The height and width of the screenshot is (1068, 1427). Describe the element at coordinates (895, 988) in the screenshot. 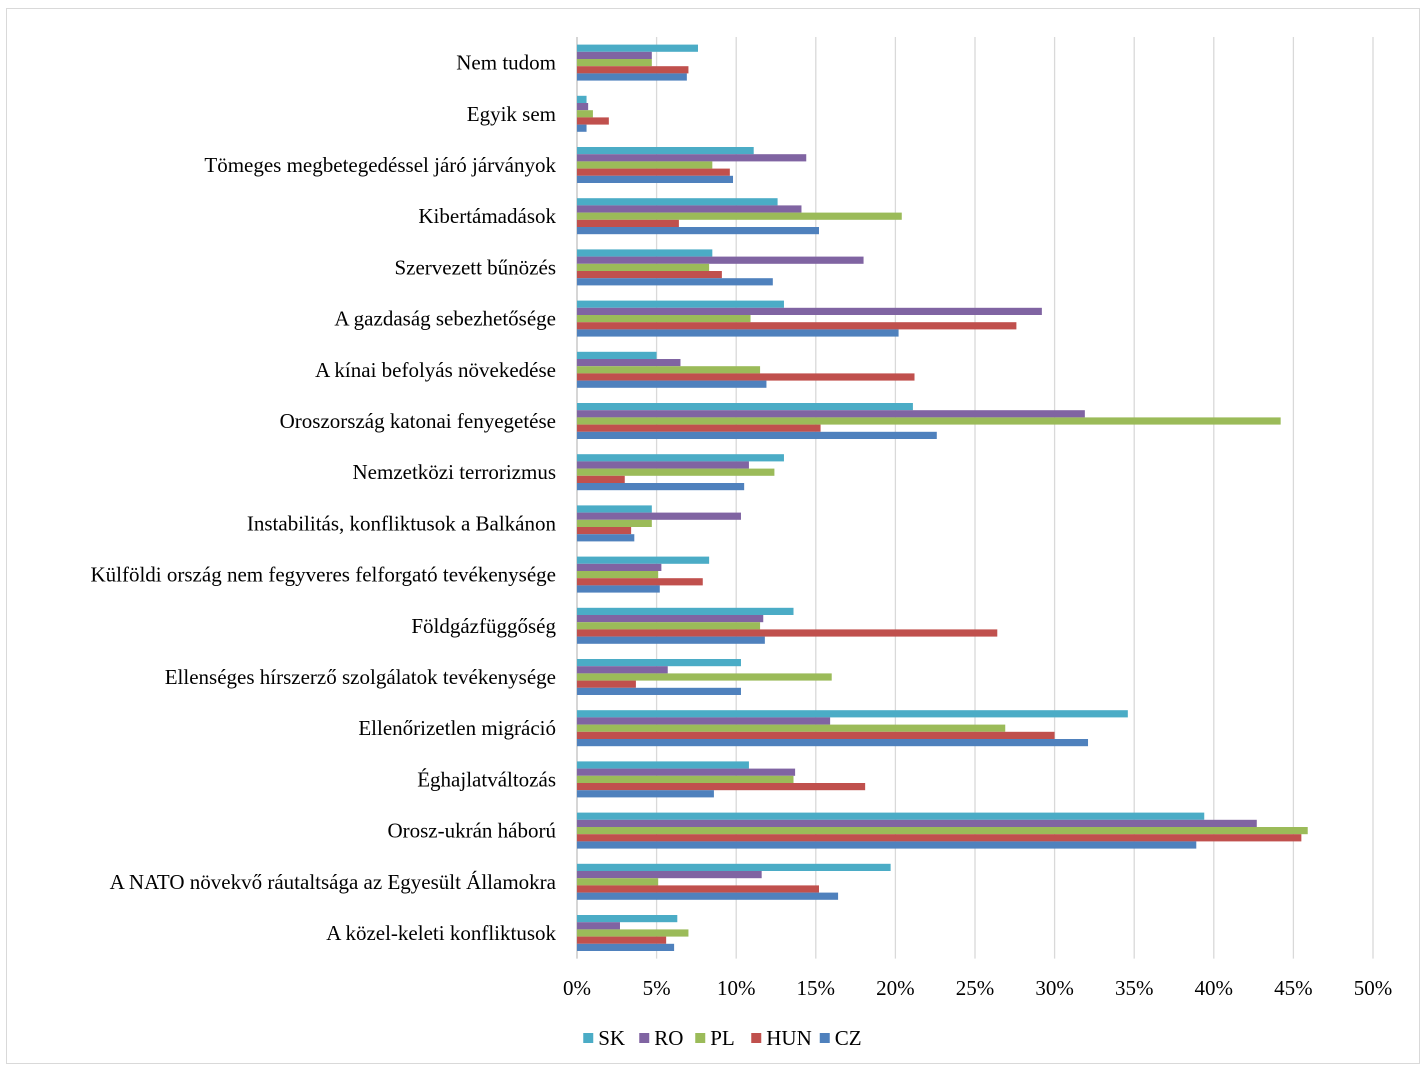

I see `x-tick-label: 20%` at that location.